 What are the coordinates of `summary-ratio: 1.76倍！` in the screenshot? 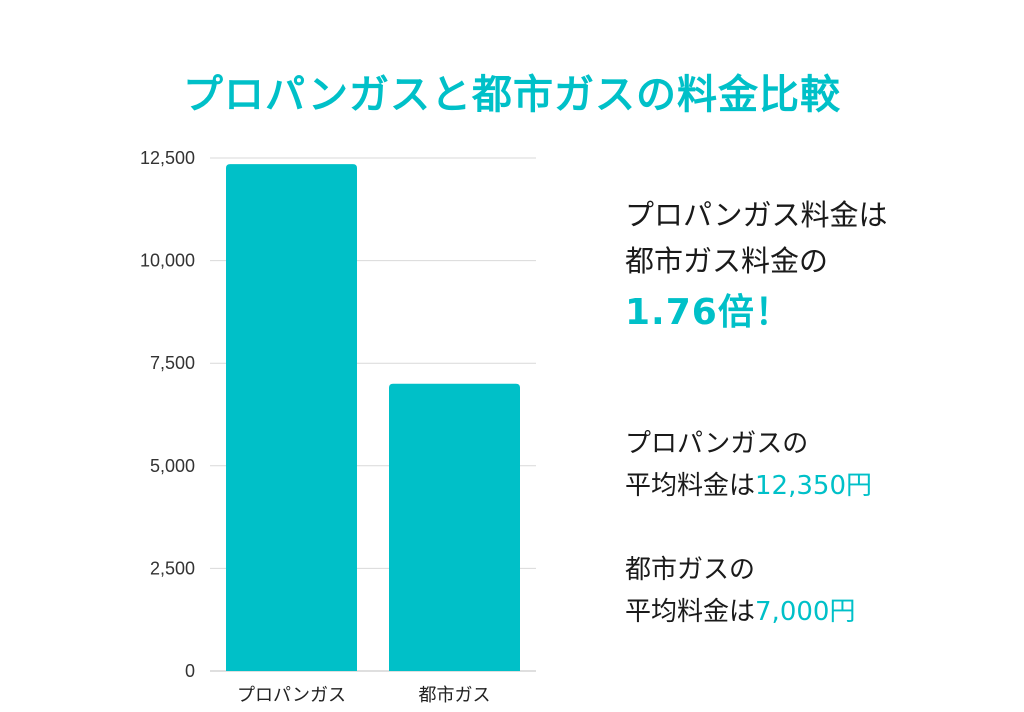 It's located at (708, 312).